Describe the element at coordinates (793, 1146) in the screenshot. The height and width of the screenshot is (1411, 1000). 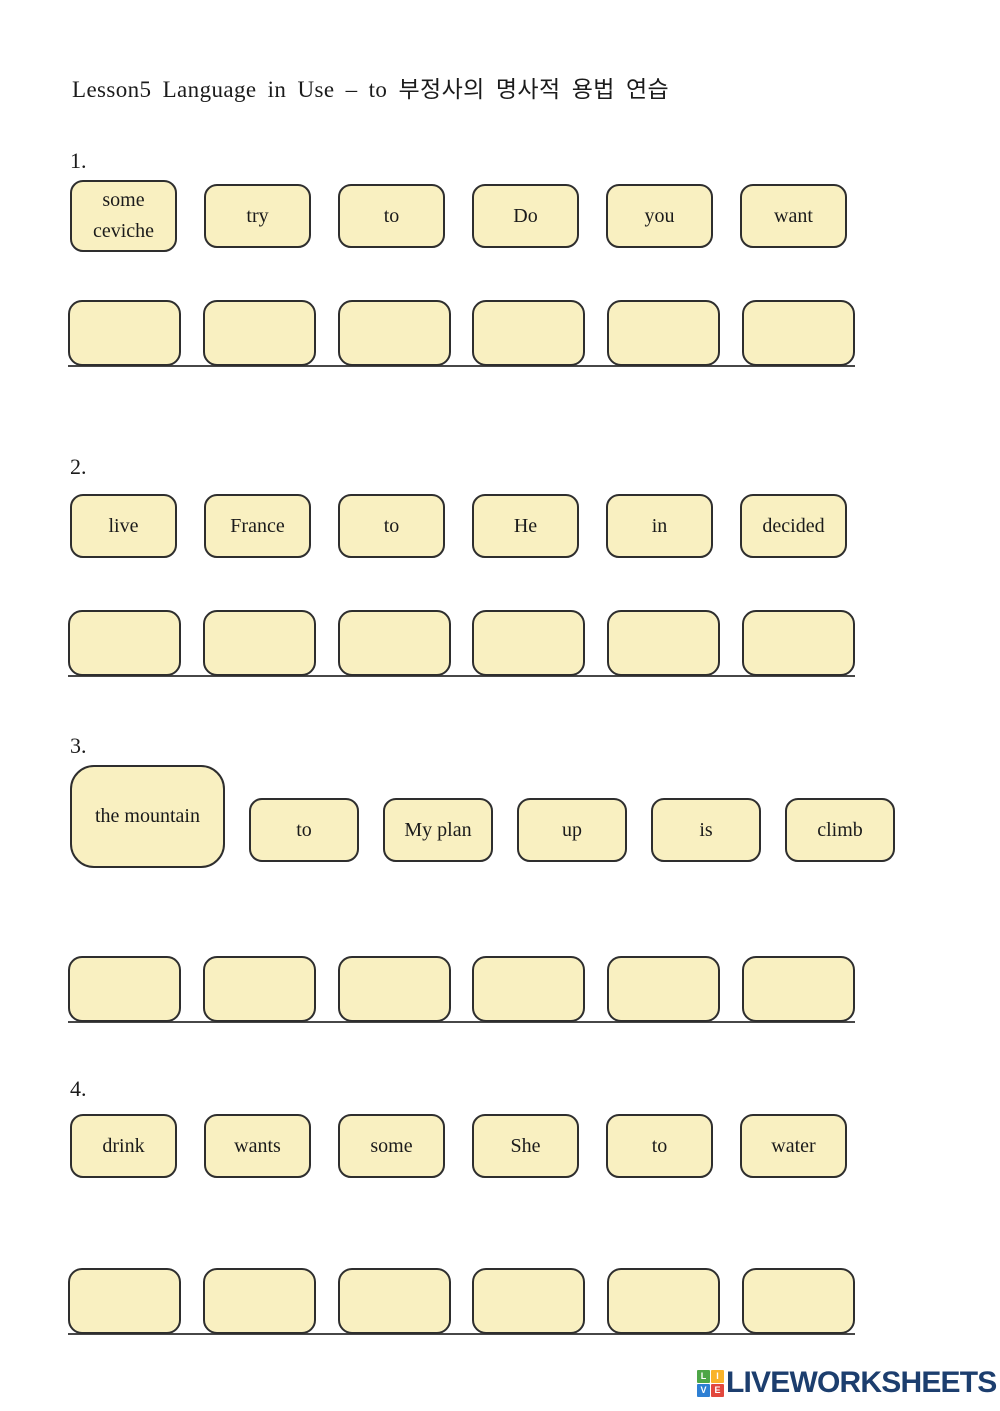
I see `word-card: water` at that location.